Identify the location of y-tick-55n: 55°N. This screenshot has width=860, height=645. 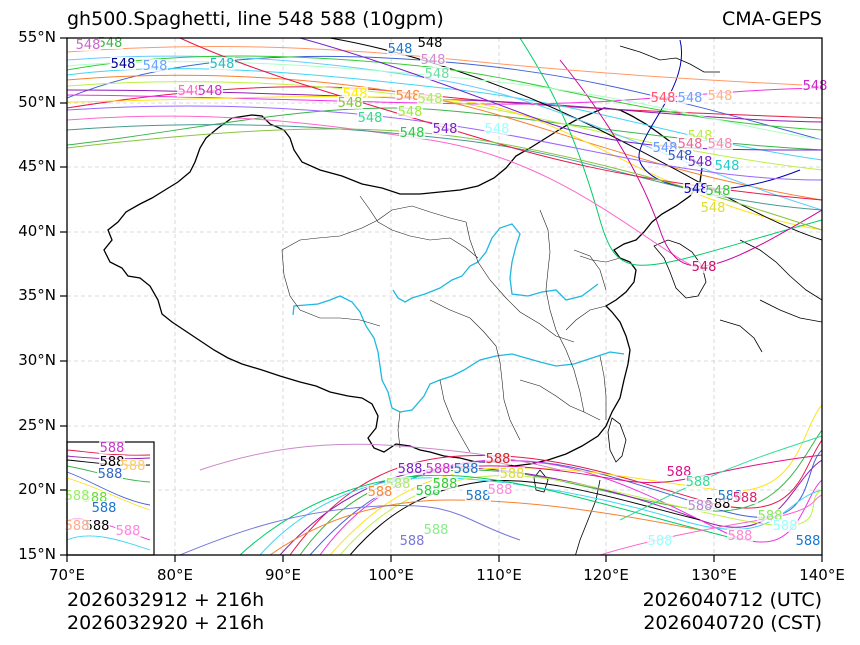
(37, 37).